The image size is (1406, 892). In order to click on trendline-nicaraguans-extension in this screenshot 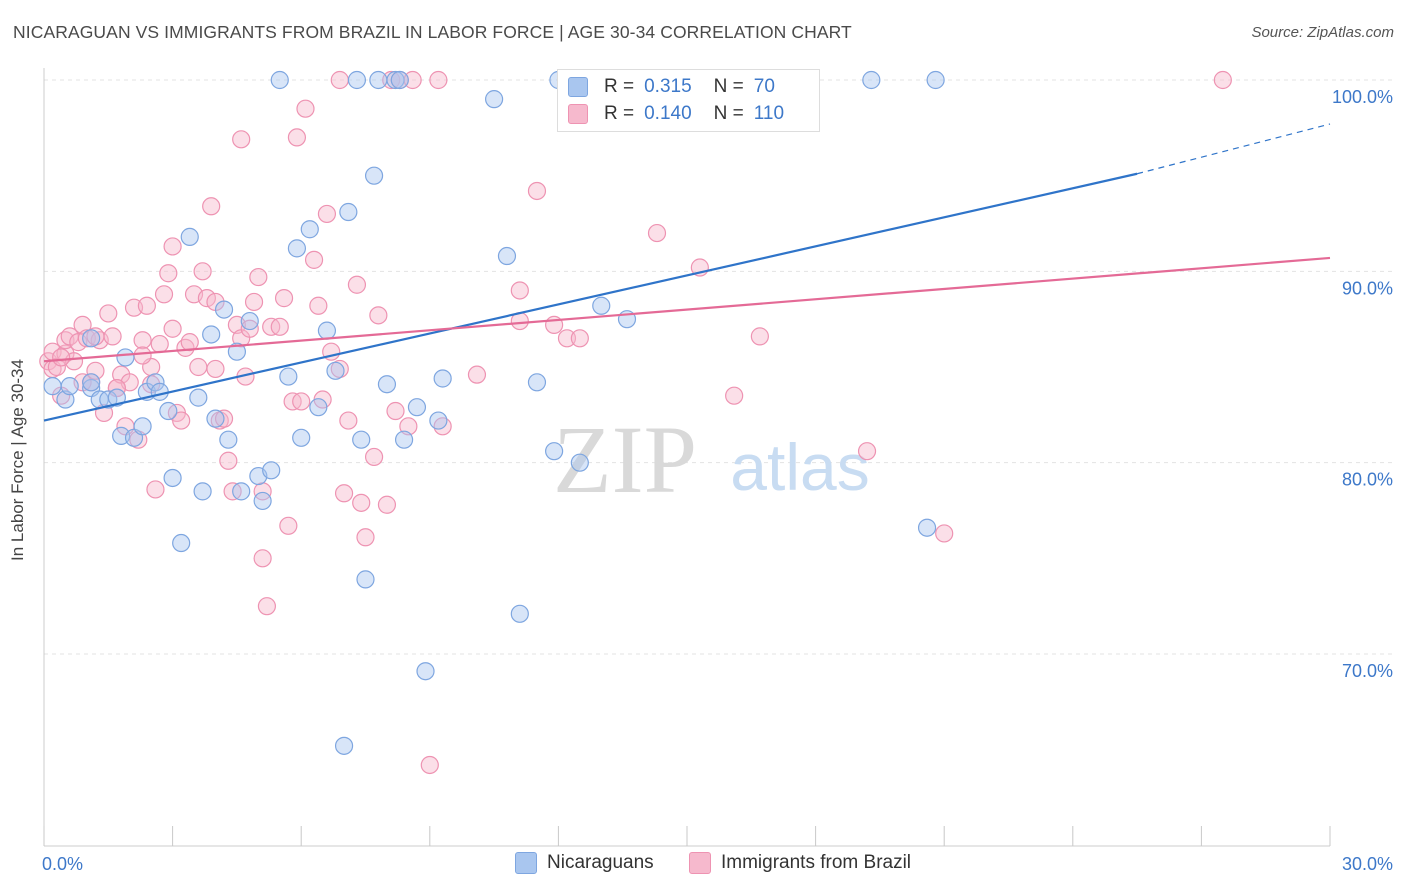, I will do `click(1233, 149)`.